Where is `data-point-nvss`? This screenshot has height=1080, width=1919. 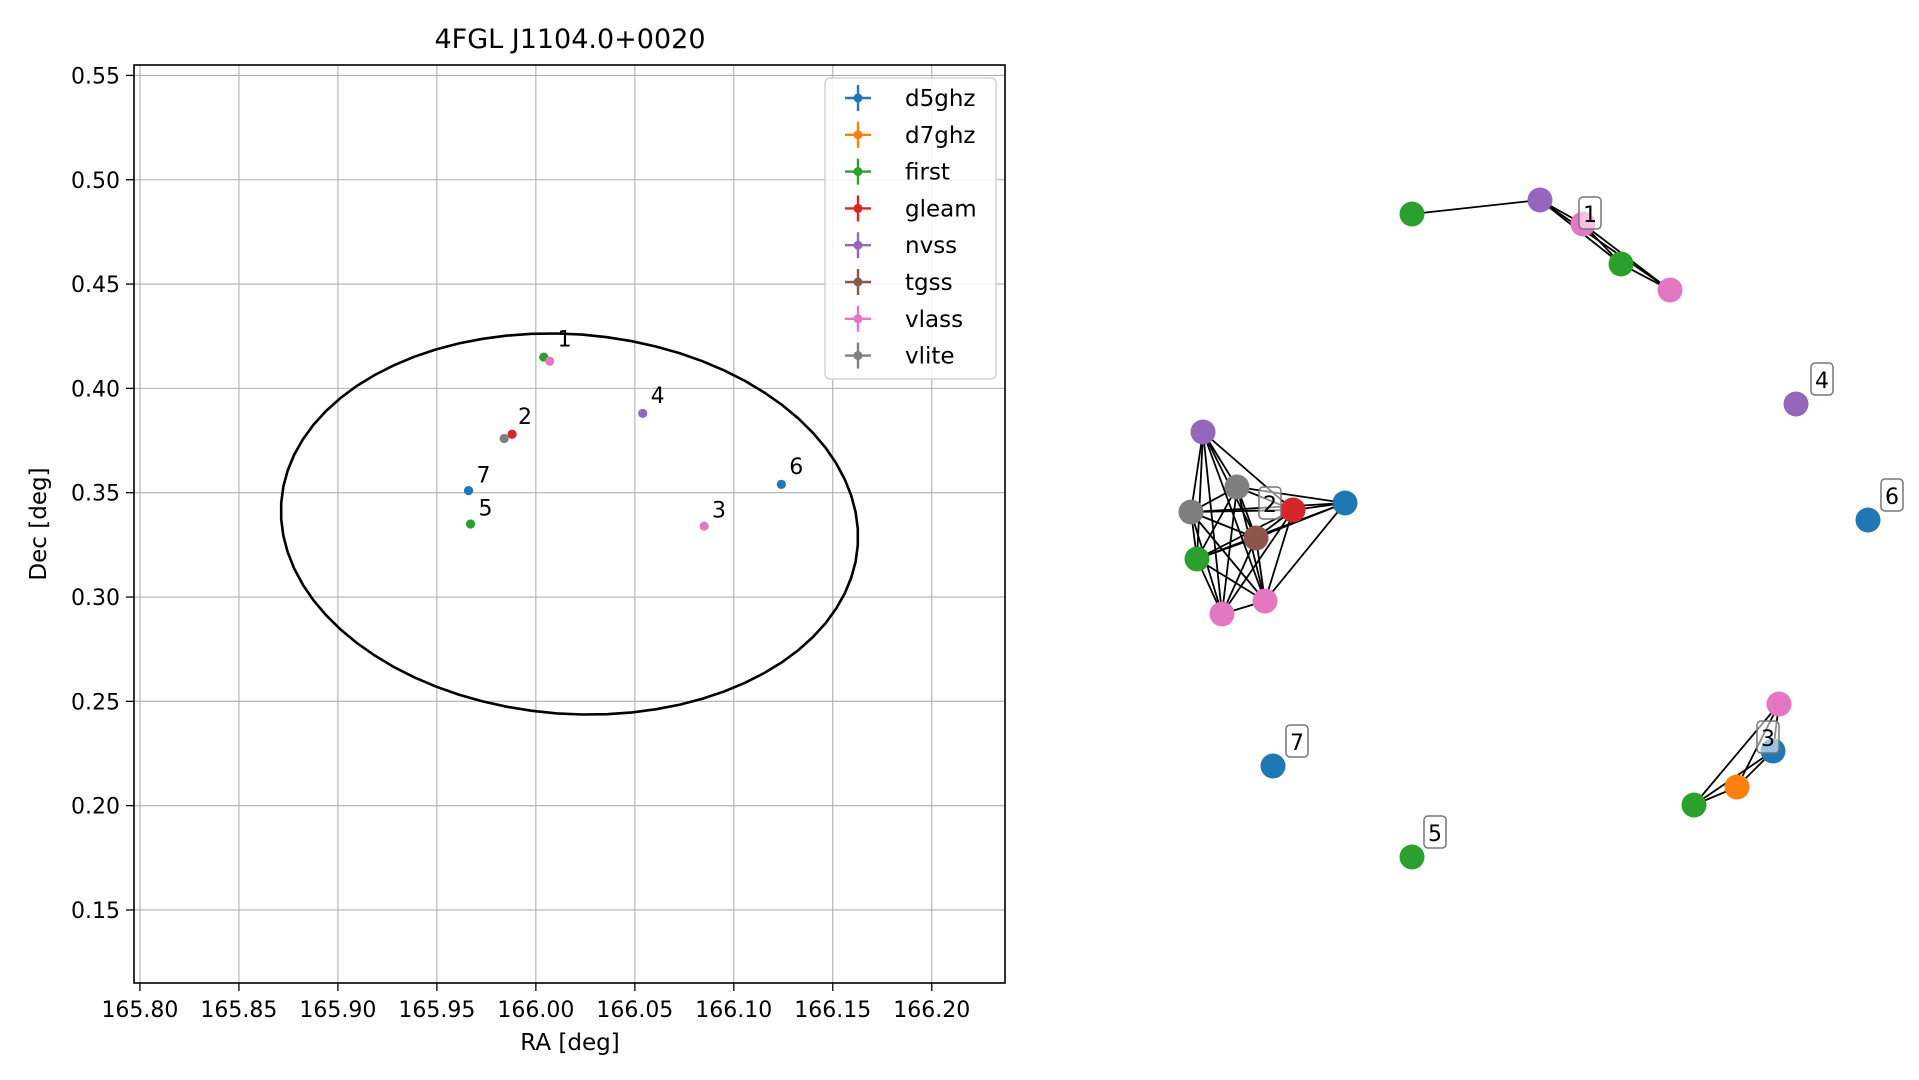
data-point-nvss is located at coordinates (643, 413).